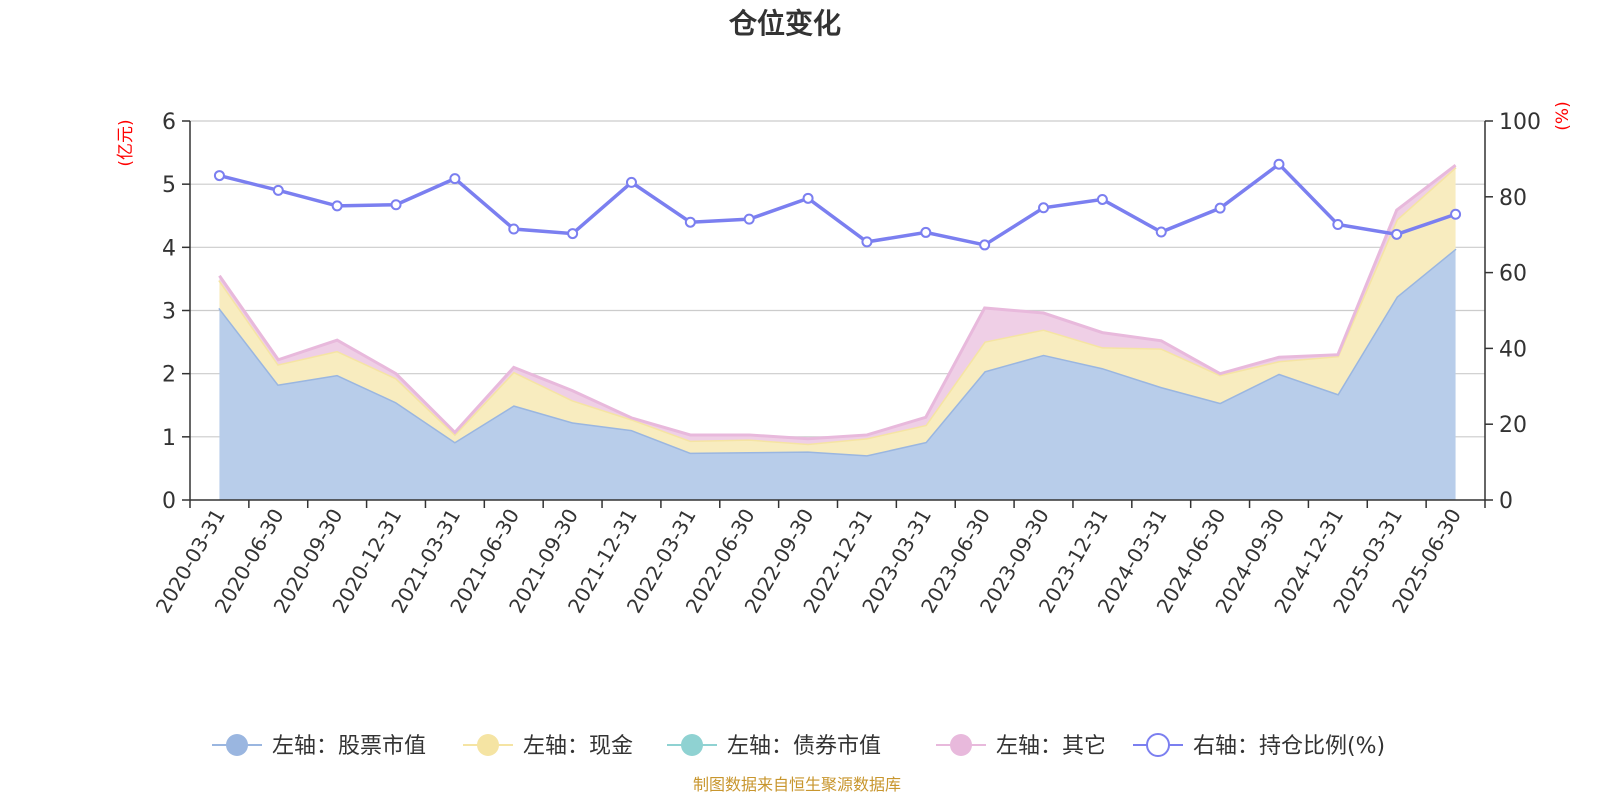 This screenshot has height=800, width=1600. Describe the element at coordinates (169, 185) in the screenshot. I see `left-axis-tick-label: 5` at that location.